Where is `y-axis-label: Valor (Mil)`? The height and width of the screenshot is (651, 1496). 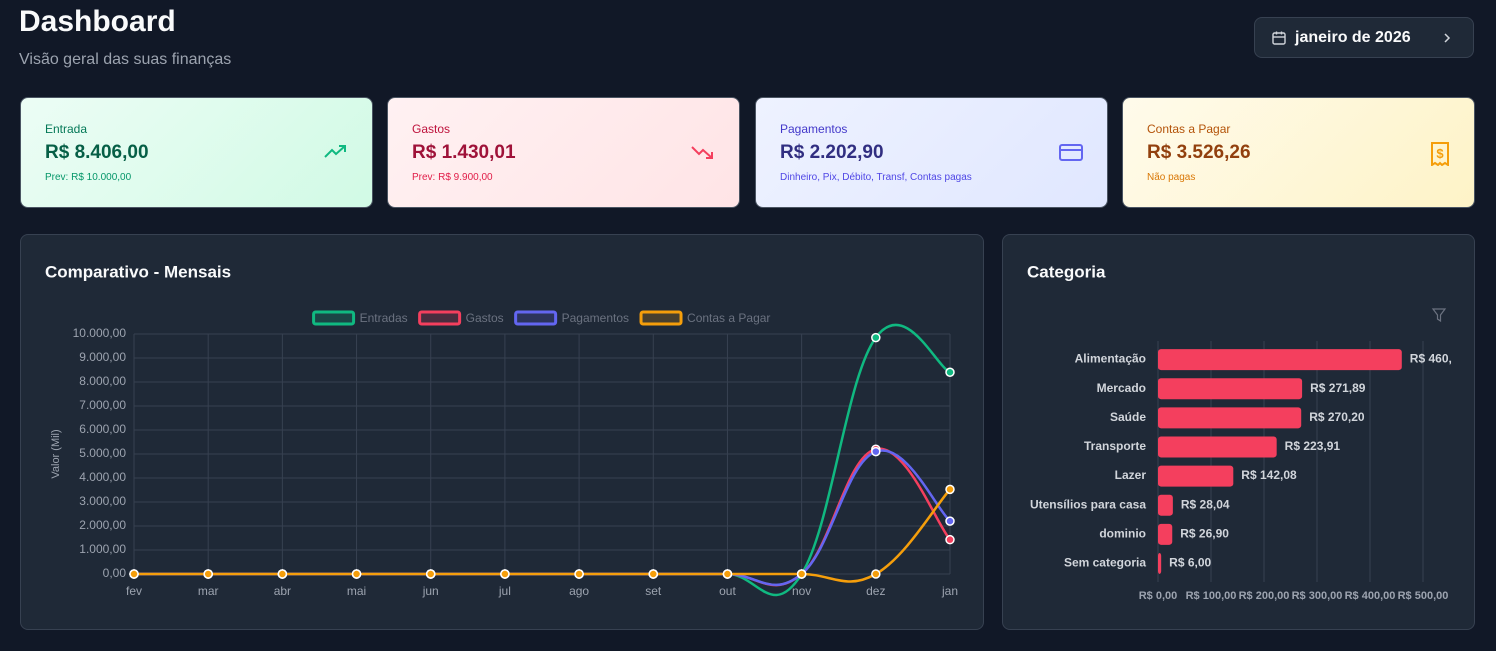
y-axis-label: Valor (Mil) is located at coordinates (56, 453).